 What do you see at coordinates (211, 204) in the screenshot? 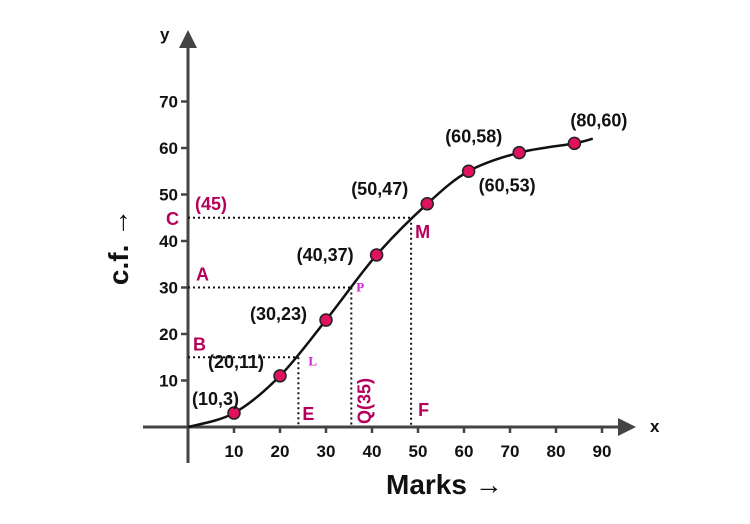
I see `guide-value-45: (45)` at bounding box center [211, 204].